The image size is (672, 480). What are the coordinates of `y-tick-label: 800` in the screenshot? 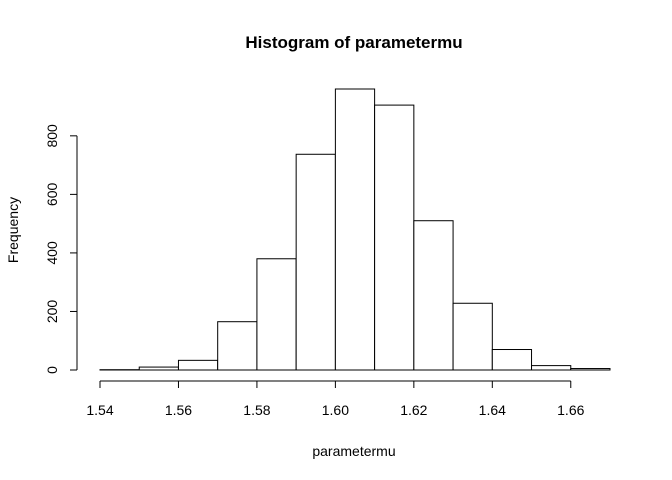 It's located at (52, 136).